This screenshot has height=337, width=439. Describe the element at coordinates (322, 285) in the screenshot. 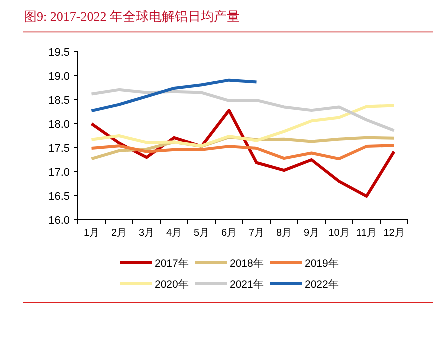

I see `legend-label: 2022年` at that location.